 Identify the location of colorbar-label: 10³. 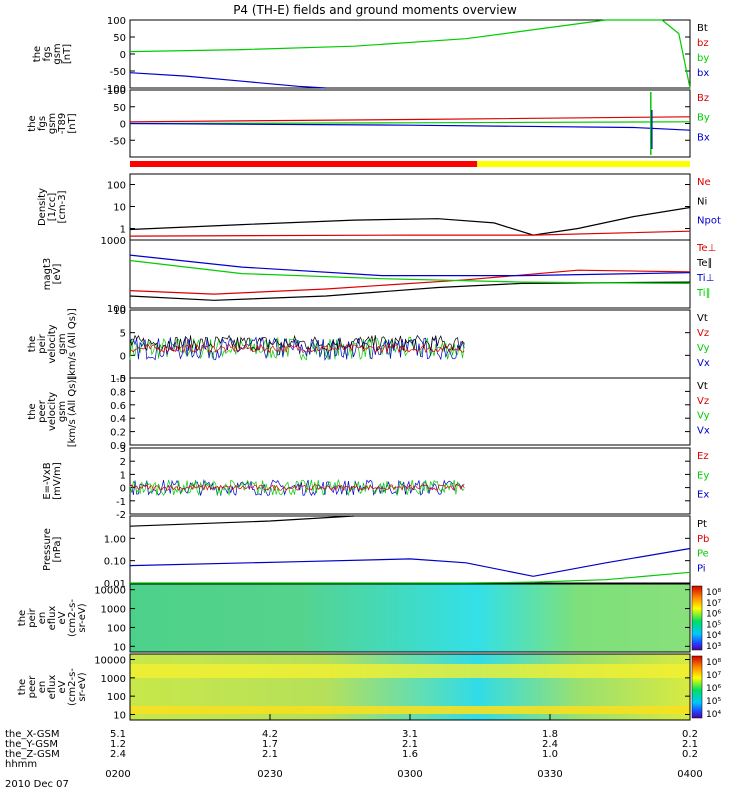
(713, 647).